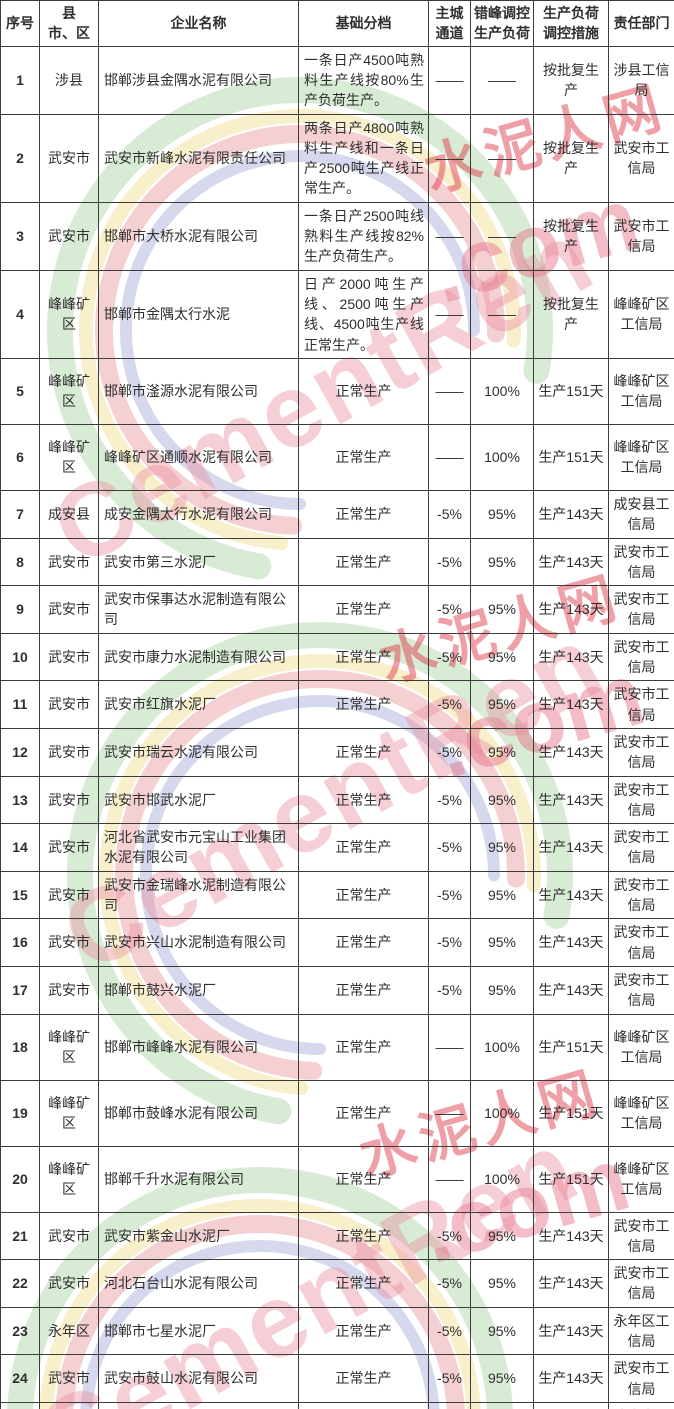  What do you see at coordinates (198, 314) in the screenshot?
I see `cell-company: 邯郸市金隅太行水泥` at bounding box center [198, 314].